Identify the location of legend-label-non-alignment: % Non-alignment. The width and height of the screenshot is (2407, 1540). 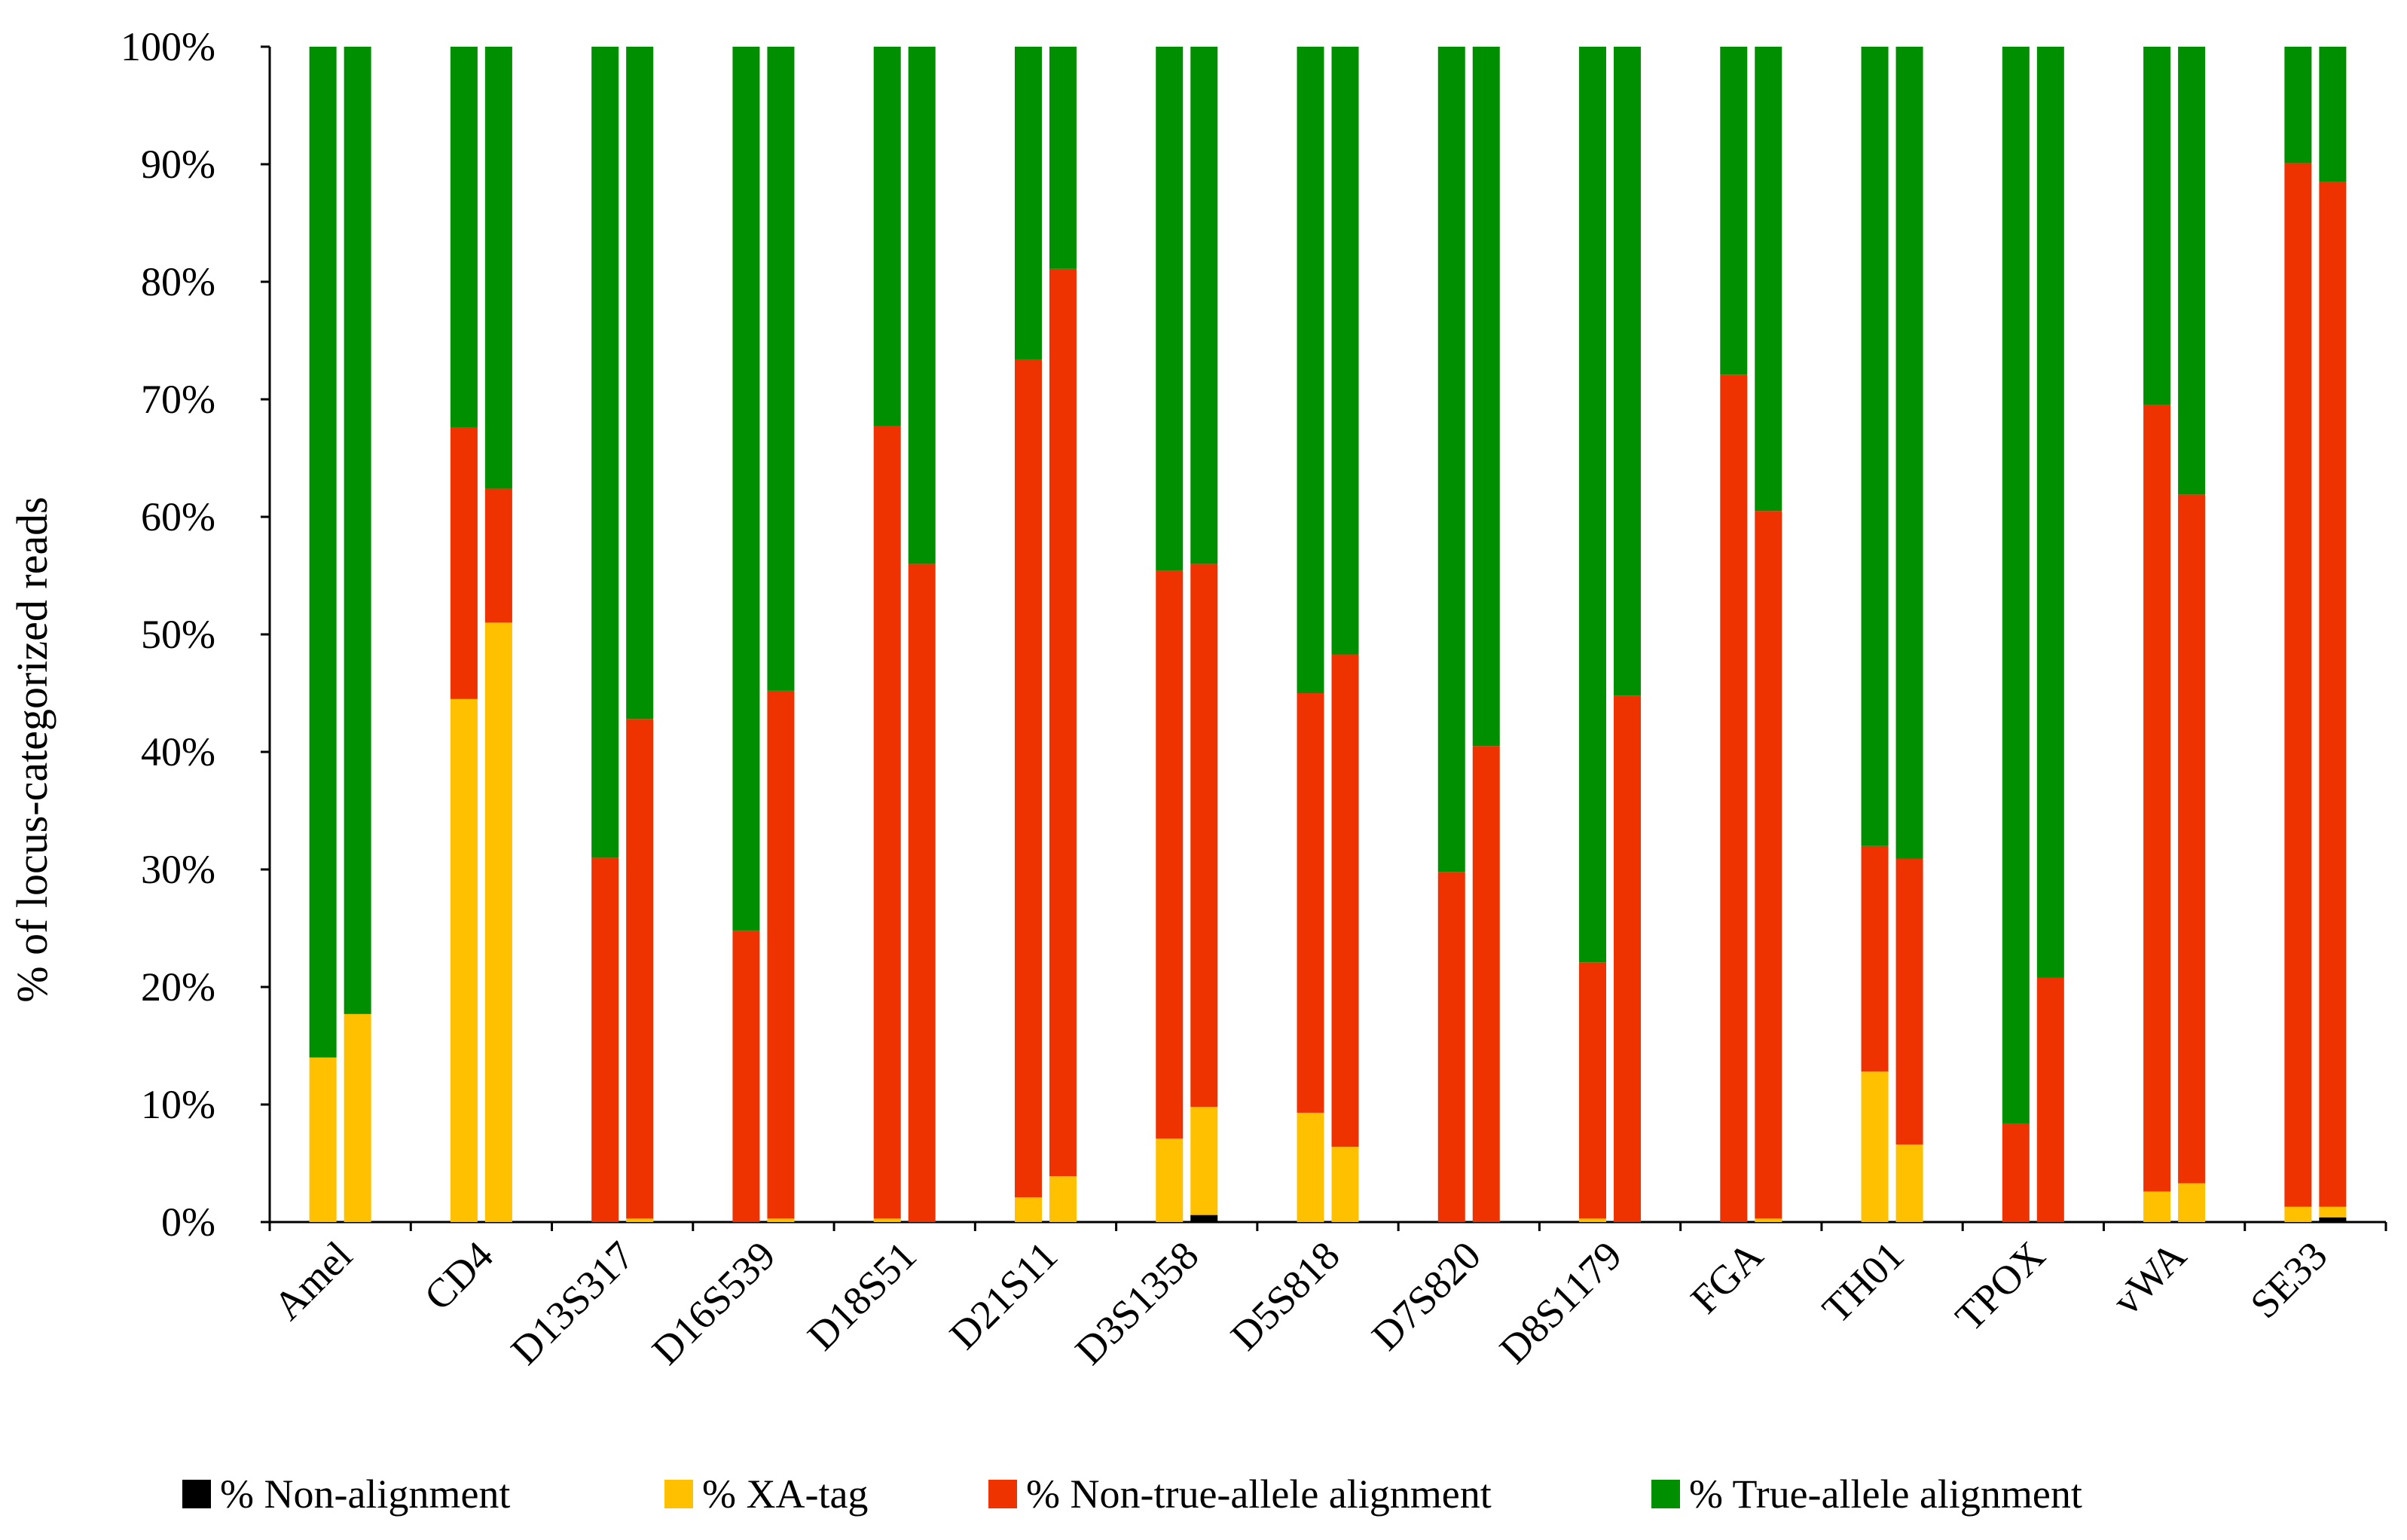
(365, 1494).